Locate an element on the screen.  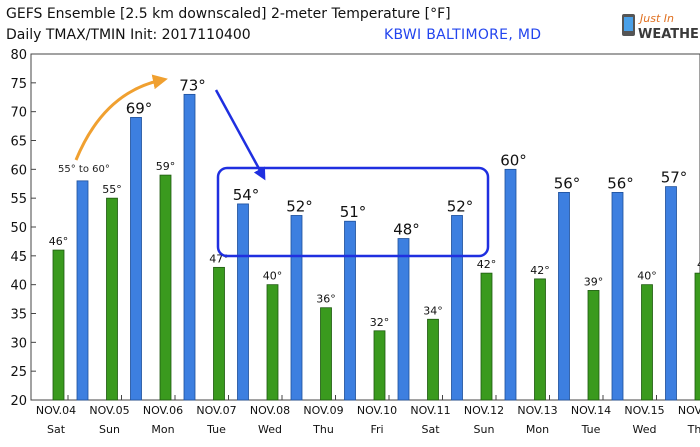
y-tick-label: 40 is located at coordinates (18, 286).